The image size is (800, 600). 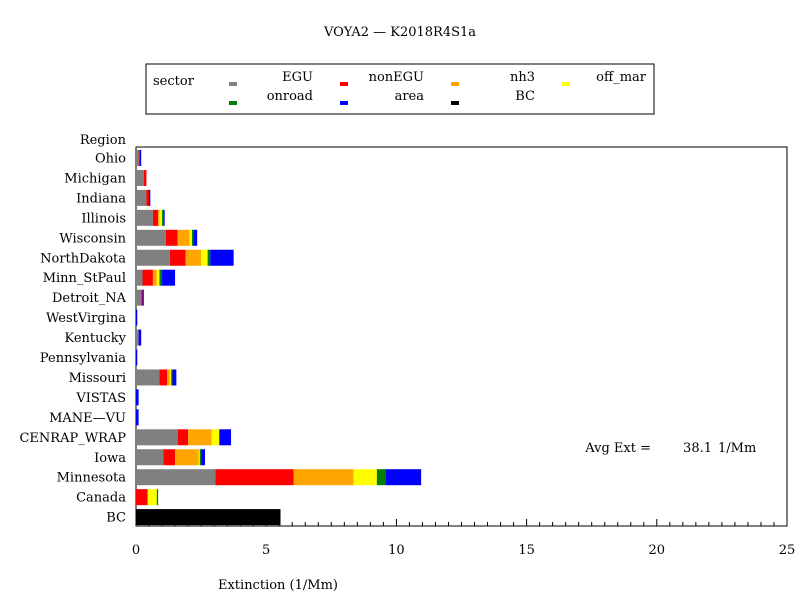 I want to click on avg-ext-unit: 1/Mm, so click(x=737, y=448).